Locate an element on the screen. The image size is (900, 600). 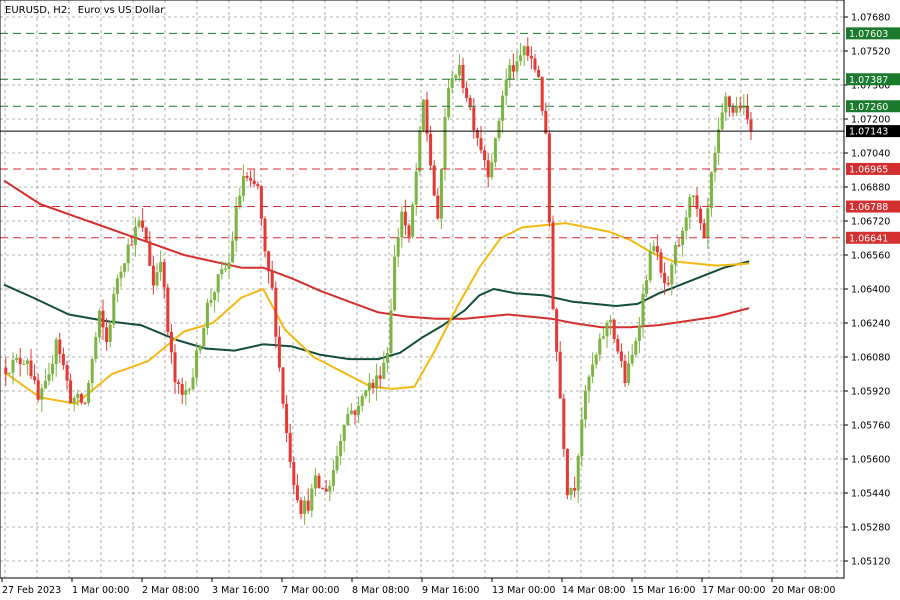
y-tick-label: 1.05280 is located at coordinates (870, 528).